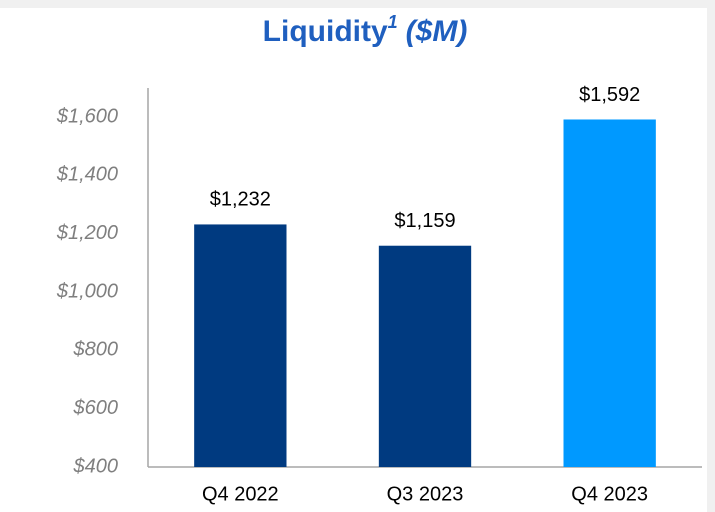 The height and width of the screenshot is (512, 715). I want to click on chart-title: Liquidity1 ($M), so click(365, 30).